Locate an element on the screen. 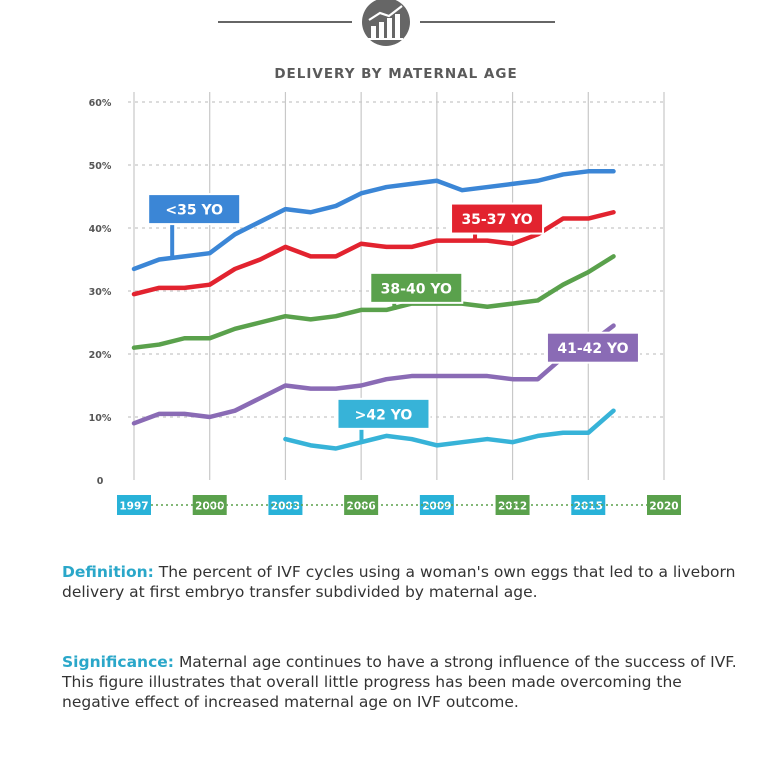 The height and width of the screenshot is (766, 776). x-tick: 2015 is located at coordinates (588, 505).